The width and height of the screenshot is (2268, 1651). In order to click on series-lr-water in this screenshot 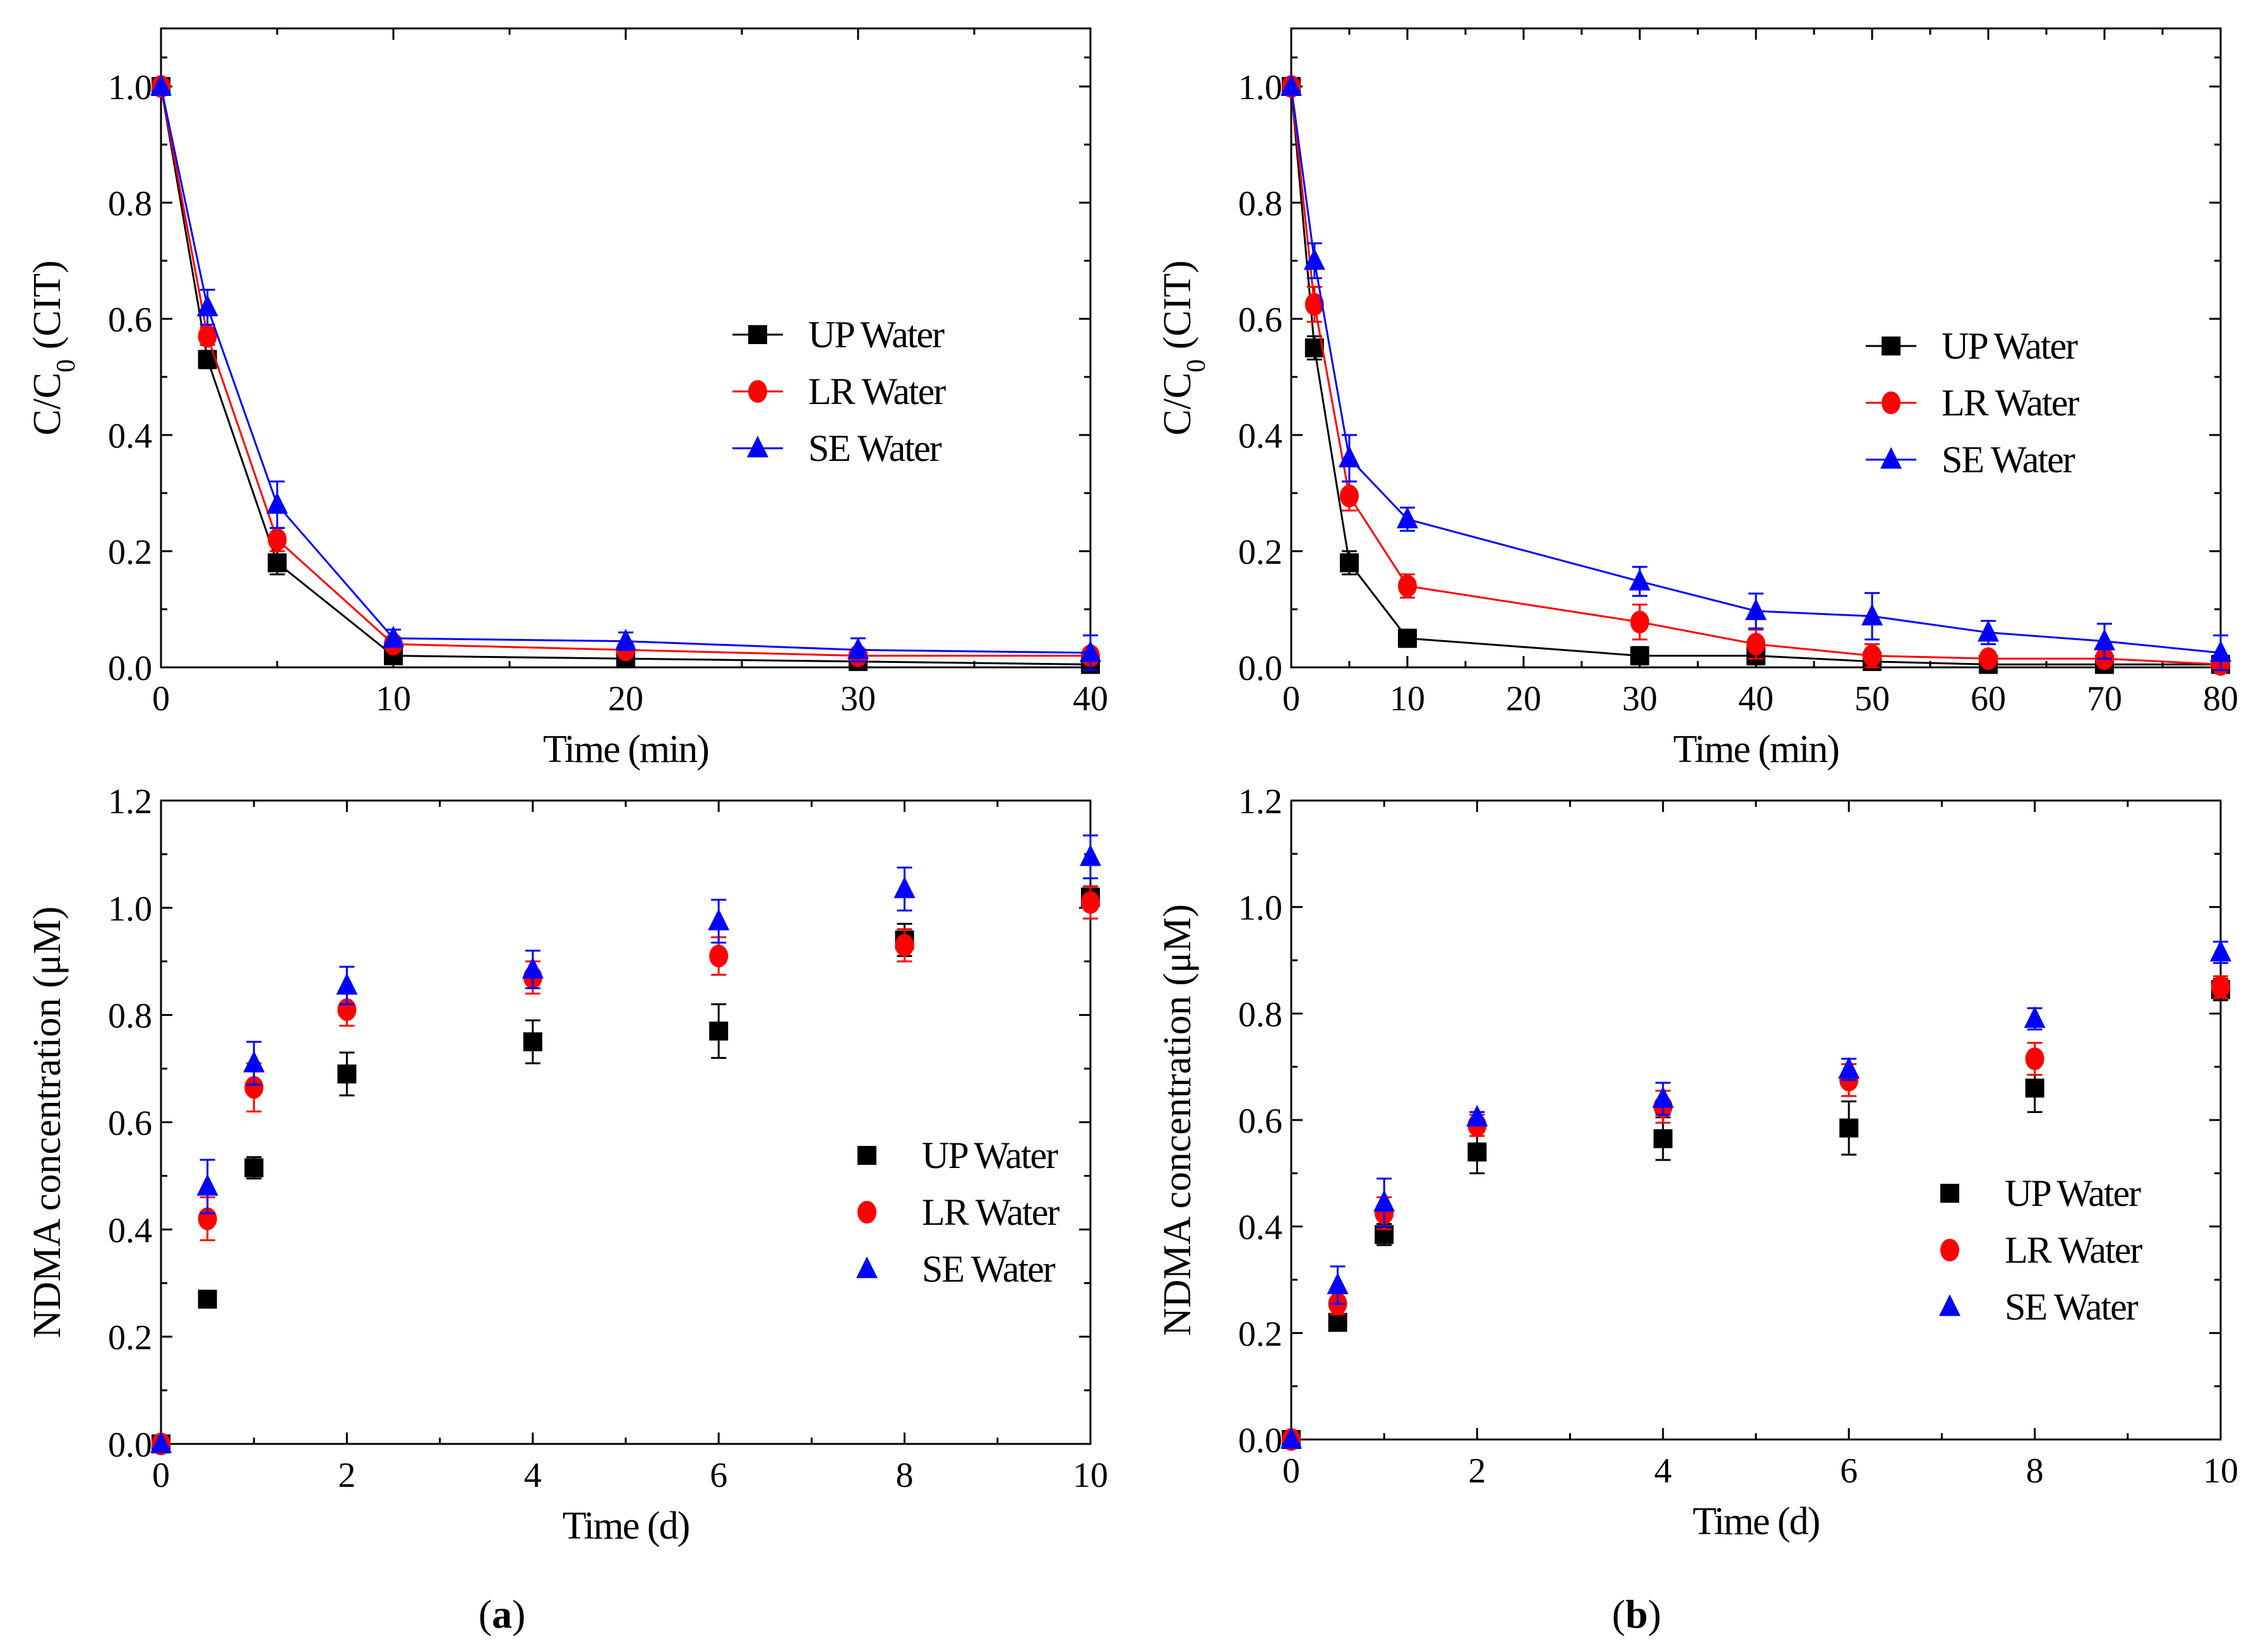, I will do `click(626, 371)`.